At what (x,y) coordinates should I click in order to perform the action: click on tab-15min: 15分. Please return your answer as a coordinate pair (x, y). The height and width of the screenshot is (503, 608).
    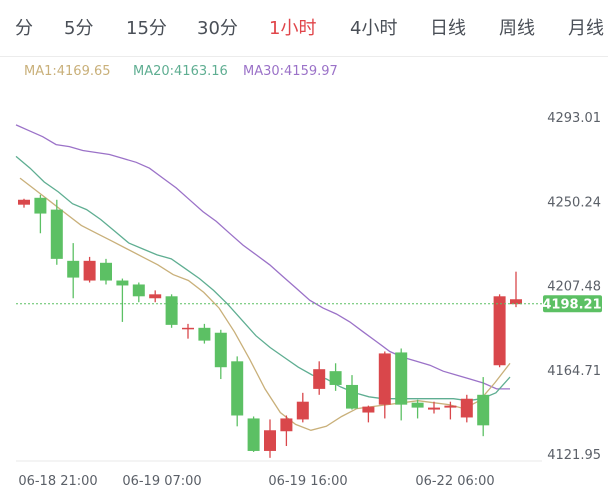
    Looking at the image, I should click on (146, 28).